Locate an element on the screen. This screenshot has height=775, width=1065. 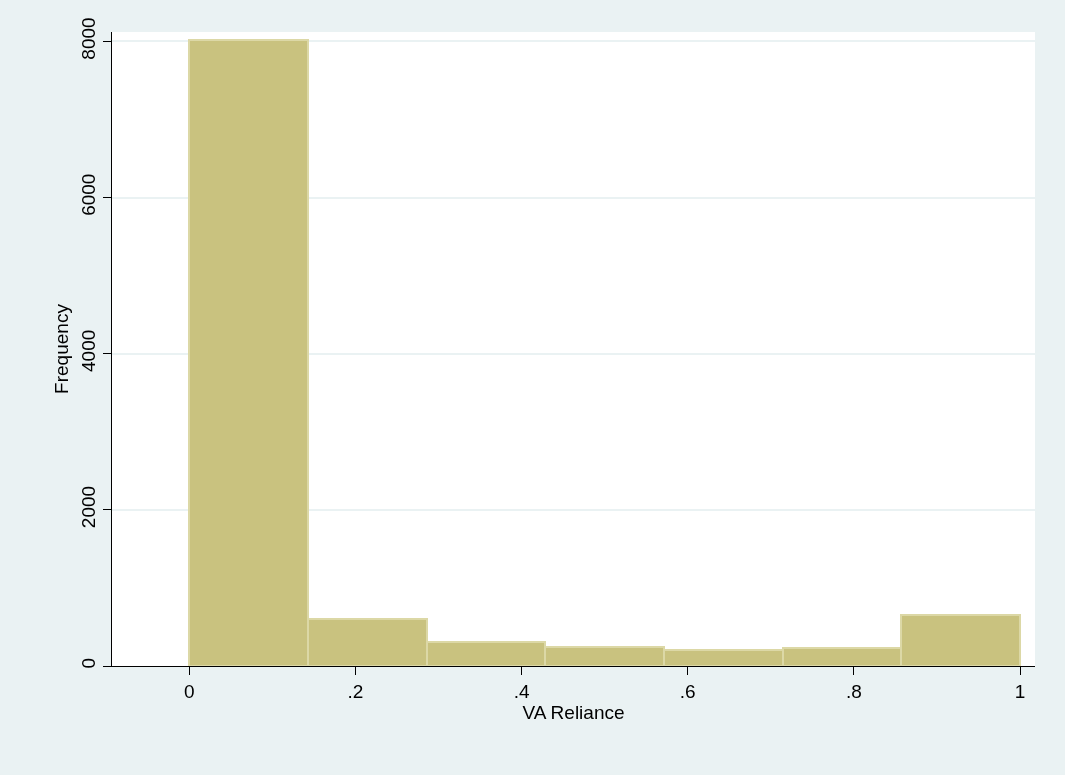
y-tick-label: 0 is located at coordinates (89, 663).